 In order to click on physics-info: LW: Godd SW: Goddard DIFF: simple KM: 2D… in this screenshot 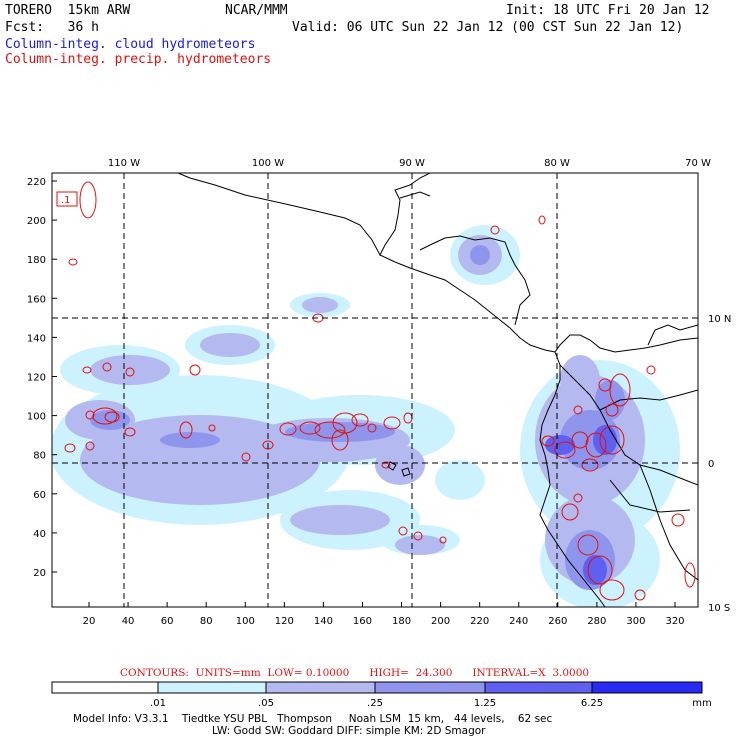, I will do `click(349, 731)`.